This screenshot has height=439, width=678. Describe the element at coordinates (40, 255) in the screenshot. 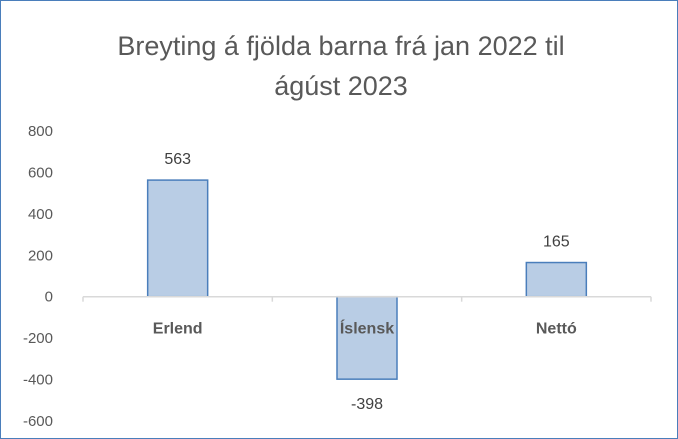

I see `y-tick-label: 200` at that location.